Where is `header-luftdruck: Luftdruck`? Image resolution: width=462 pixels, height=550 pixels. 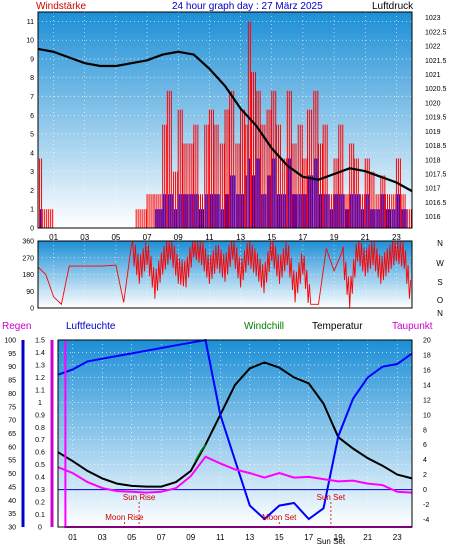
header-luftdruck: Luftdruck is located at coordinates (393, 6).